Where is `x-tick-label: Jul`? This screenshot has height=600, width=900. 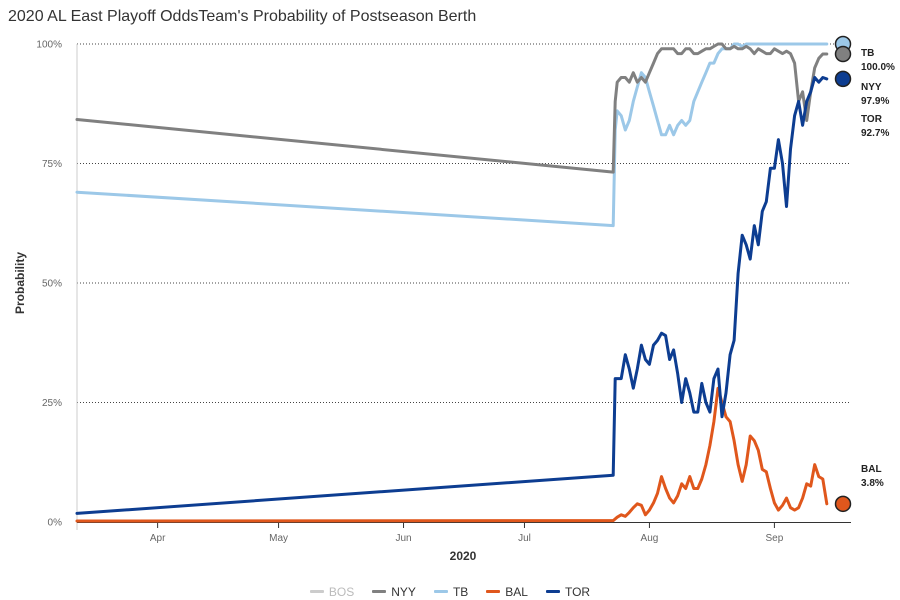 x-tick-label: Jul is located at coordinates (524, 538).